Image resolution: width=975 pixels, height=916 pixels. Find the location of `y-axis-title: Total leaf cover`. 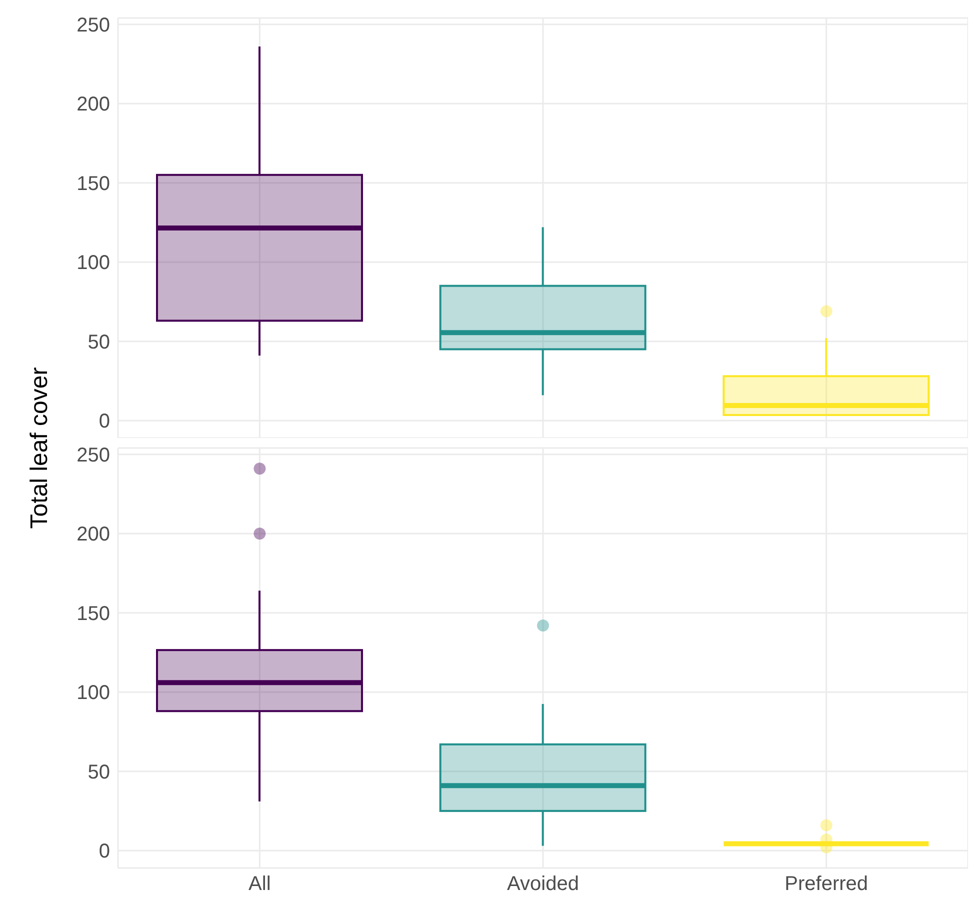

y-axis-title: Total leaf cover is located at coordinates (40, 448).